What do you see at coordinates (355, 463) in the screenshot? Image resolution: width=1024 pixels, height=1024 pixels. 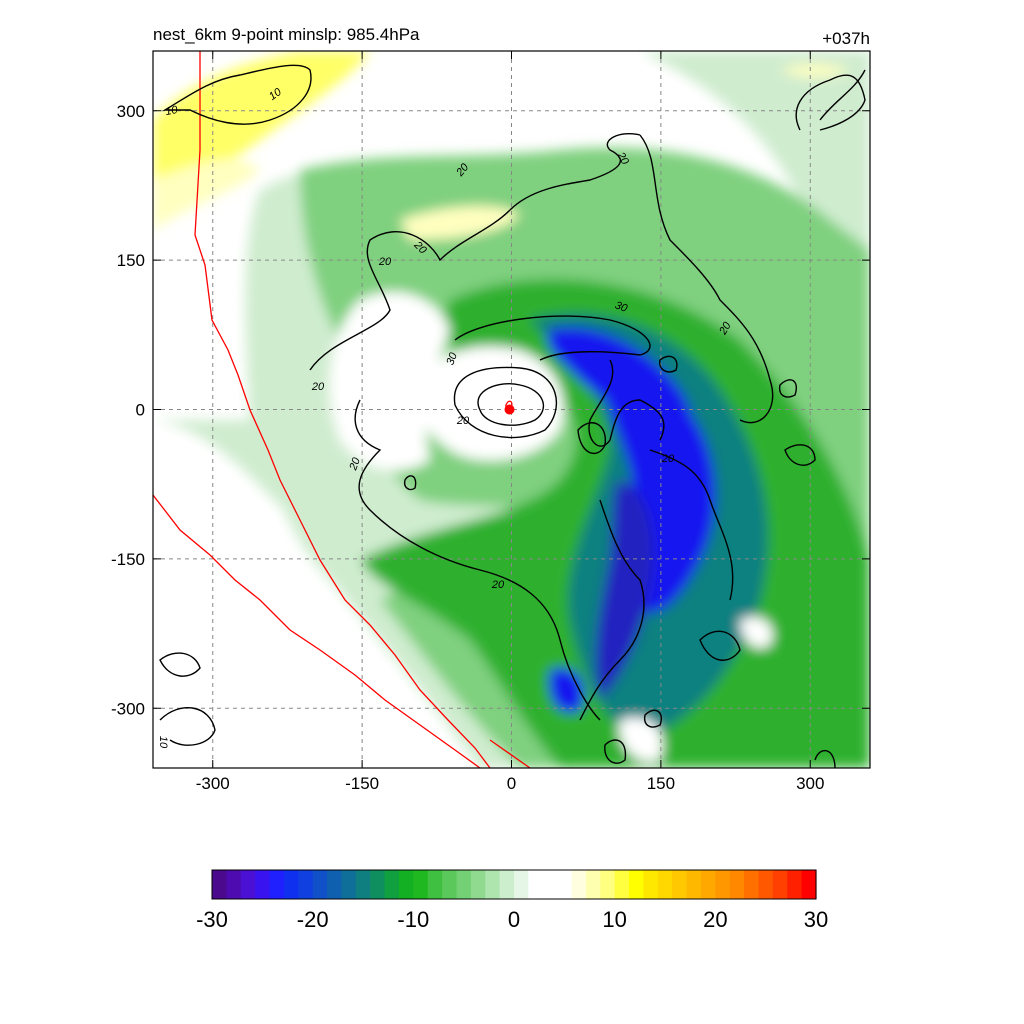 I see `contour-label-8: 20` at bounding box center [355, 463].